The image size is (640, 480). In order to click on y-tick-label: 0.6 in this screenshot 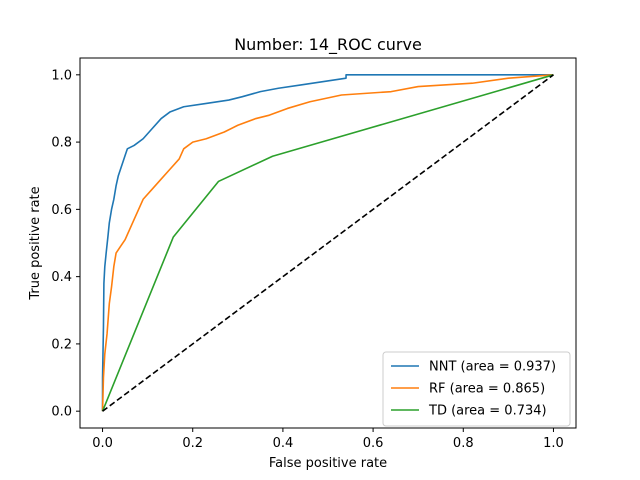, I will do `click(61, 210)`.